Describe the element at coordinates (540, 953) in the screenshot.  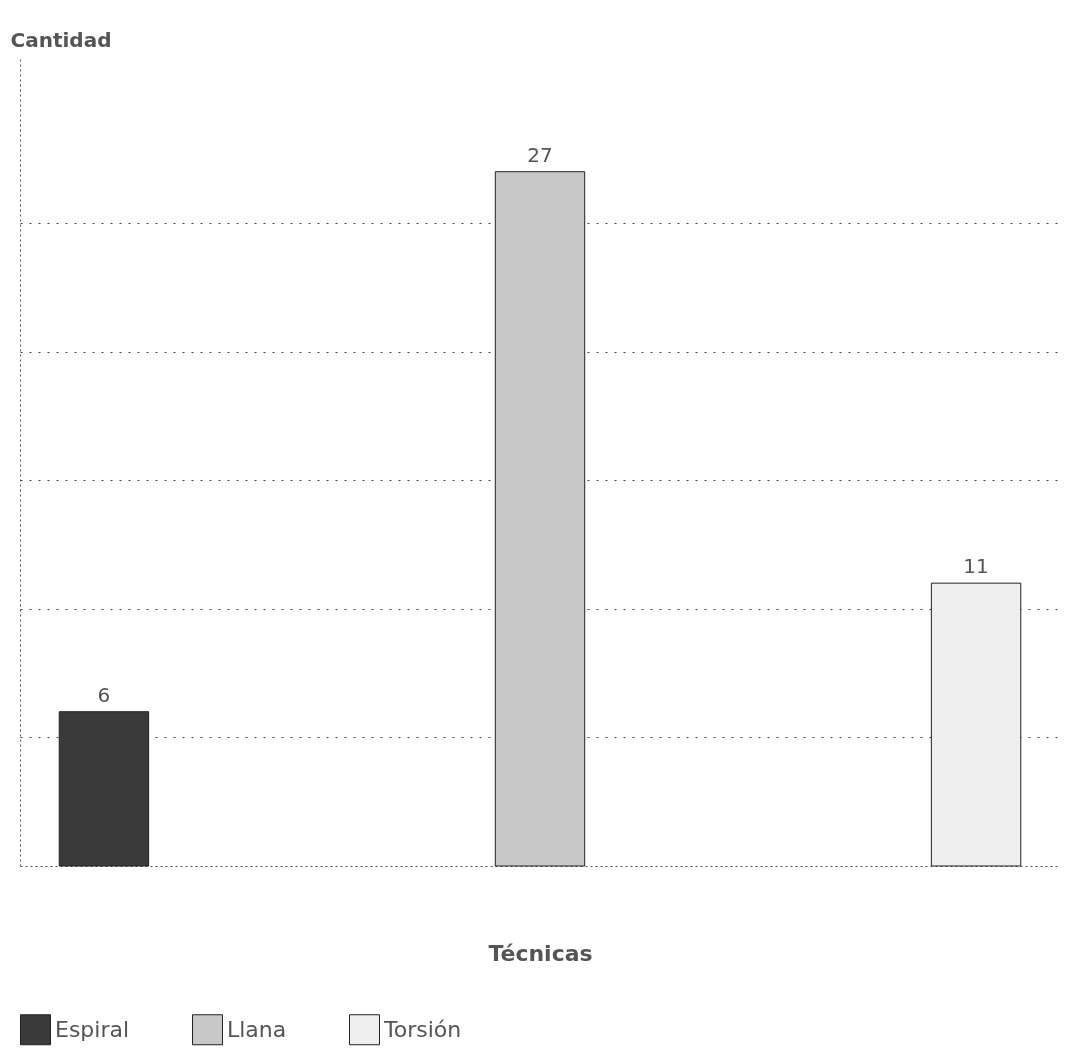
I see `x-axis-title: Técnicas` at that location.